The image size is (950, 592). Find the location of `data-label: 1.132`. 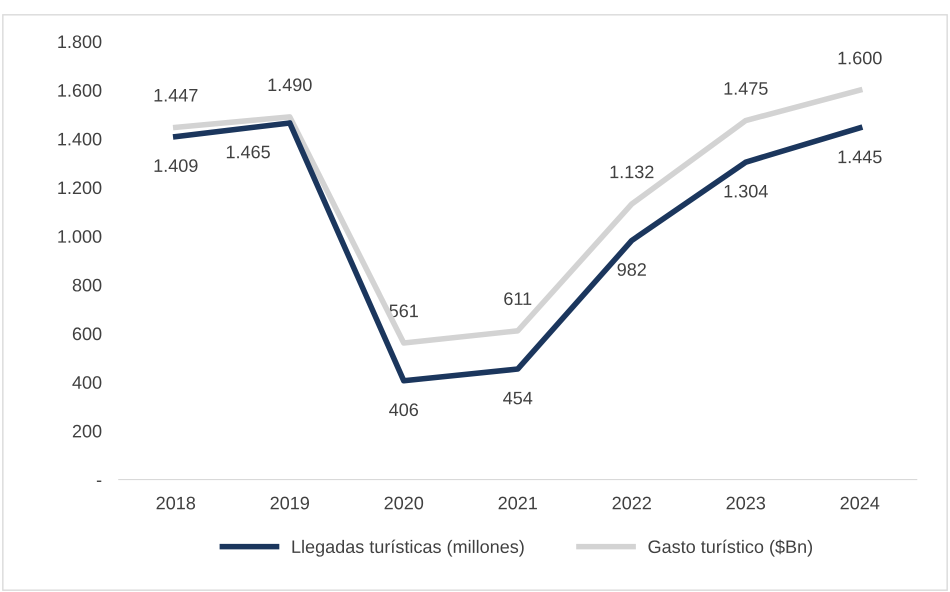

data-label: 1.132 is located at coordinates (632, 172).